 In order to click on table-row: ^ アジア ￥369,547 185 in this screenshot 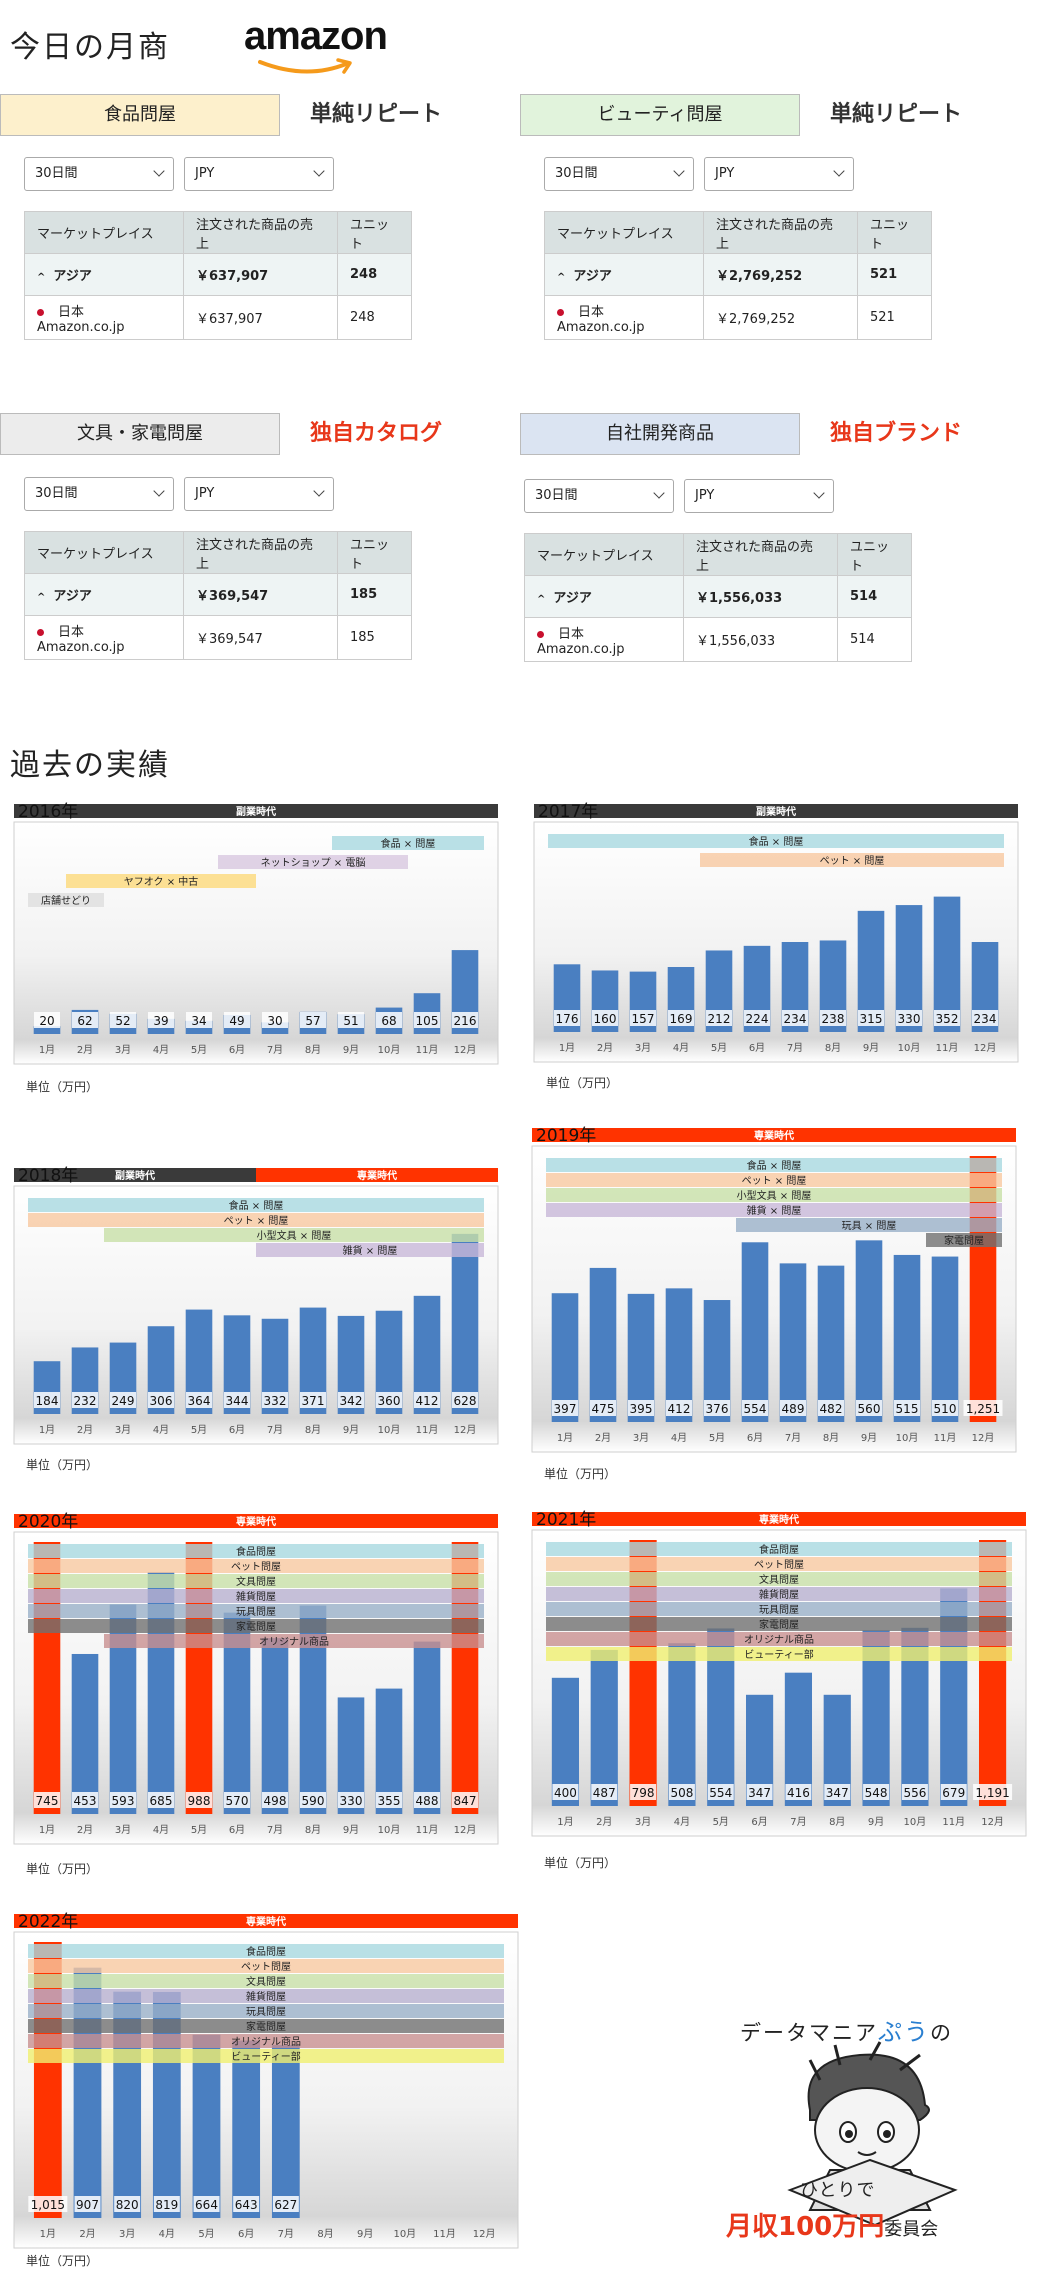, I will do `click(218, 594)`.